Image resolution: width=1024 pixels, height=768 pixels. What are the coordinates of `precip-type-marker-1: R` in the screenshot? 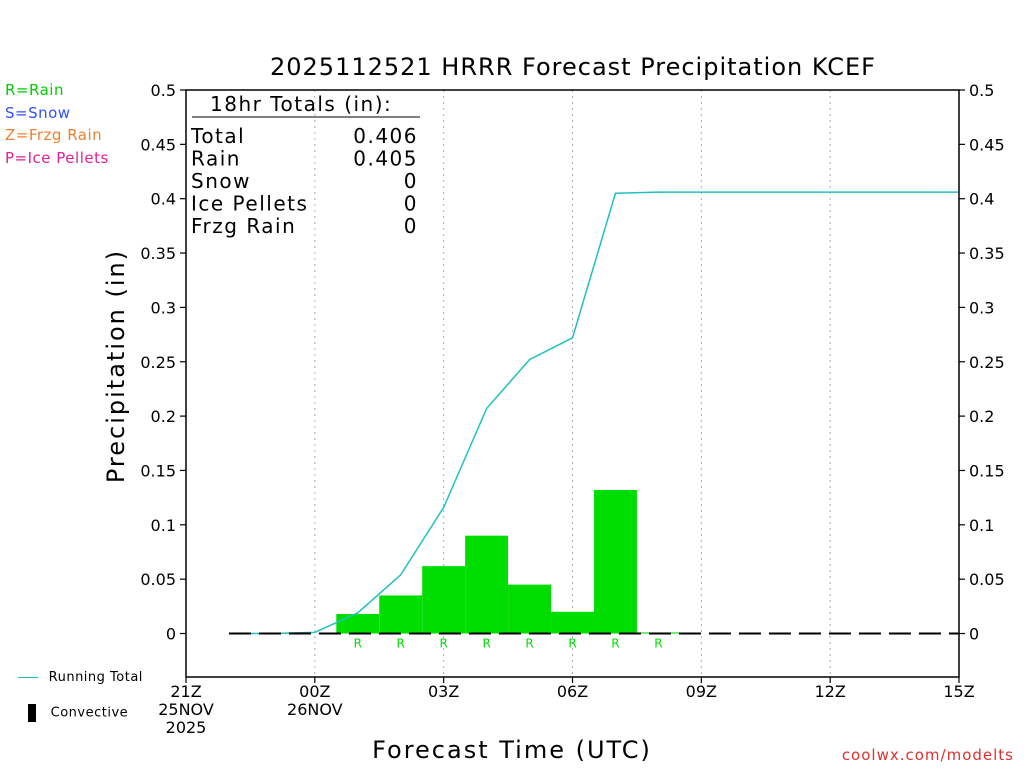 It's located at (401, 644).